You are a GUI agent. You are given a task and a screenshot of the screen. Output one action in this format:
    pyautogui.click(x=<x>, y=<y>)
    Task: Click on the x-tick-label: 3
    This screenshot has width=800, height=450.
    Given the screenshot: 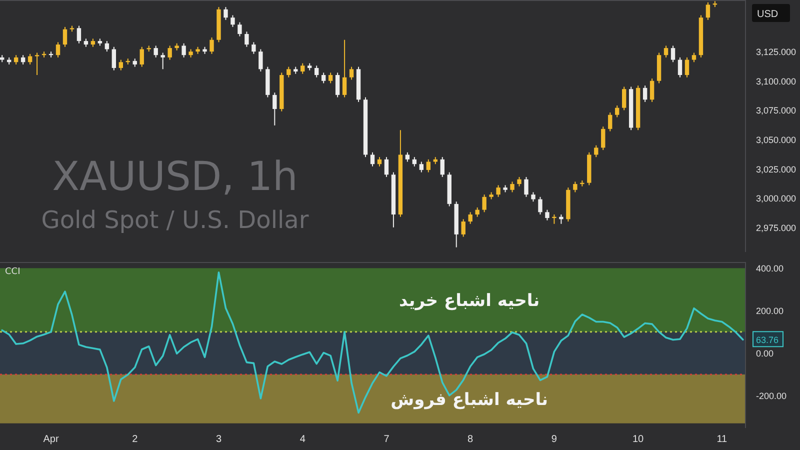 What is the action you would take?
    pyautogui.click(x=219, y=439)
    